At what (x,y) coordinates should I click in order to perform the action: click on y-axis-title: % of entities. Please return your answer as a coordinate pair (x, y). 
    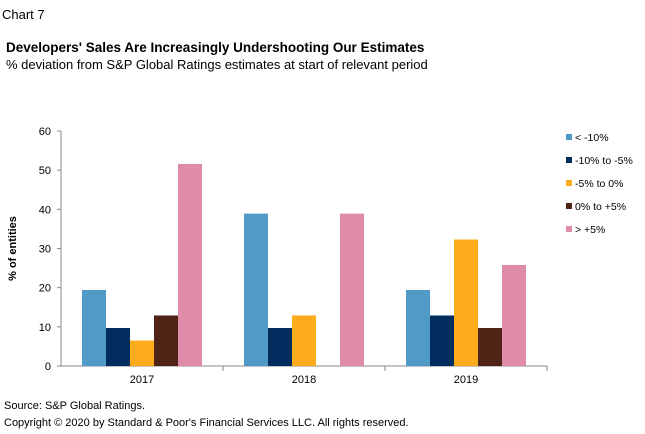
    Looking at the image, I should click on (13, 248).